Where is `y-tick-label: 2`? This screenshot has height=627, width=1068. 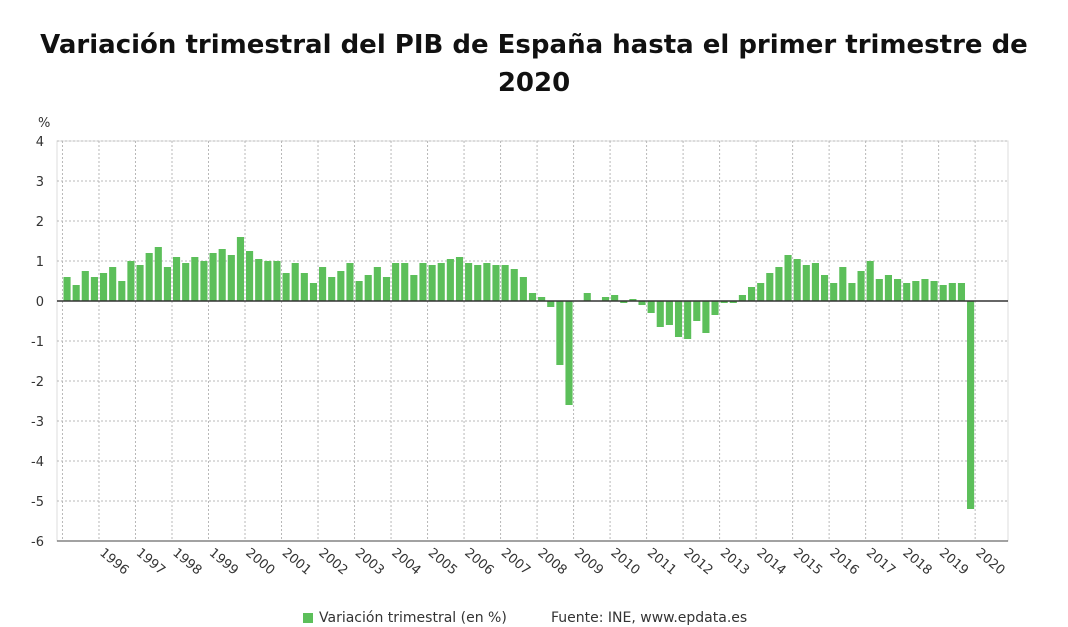
y-tick-label: 2 is located at coordinates (40, 222).